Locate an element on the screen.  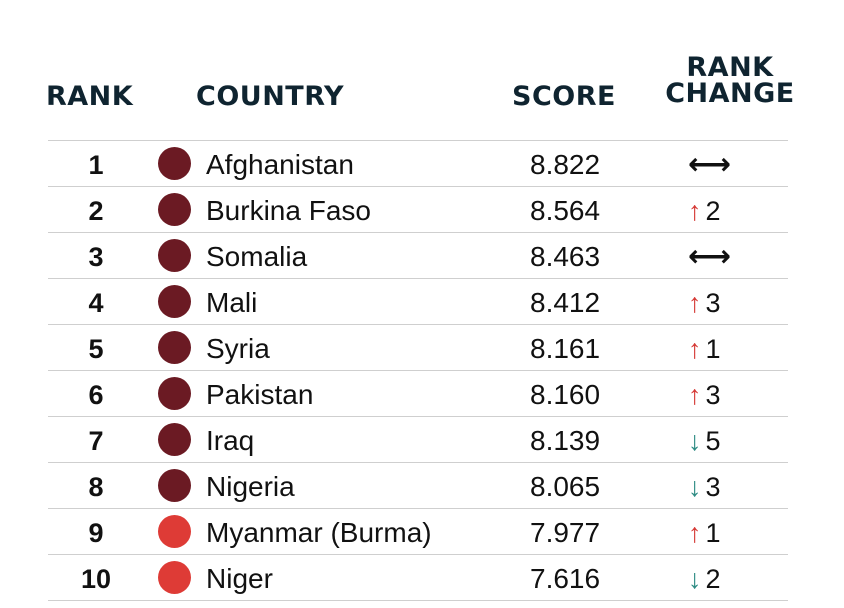
rank-cell: 6 is located at coordinates (96, 395).